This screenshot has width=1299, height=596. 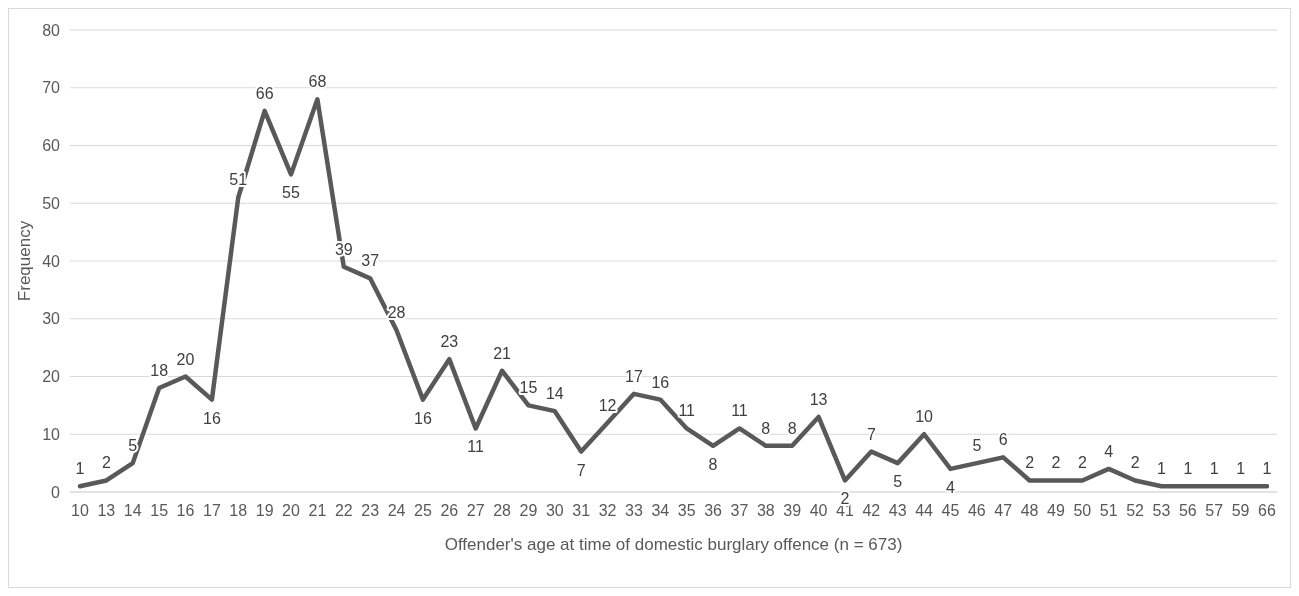 What do you see at coordinates (818, 399) in the screenshot?
I see `data-label: 13` at bounding box center [818, 399].